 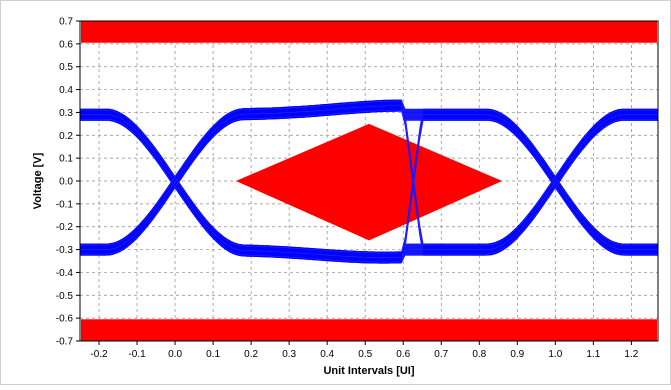 I want to click on y-tick-label: -0.5, so click(x=65, y=296).